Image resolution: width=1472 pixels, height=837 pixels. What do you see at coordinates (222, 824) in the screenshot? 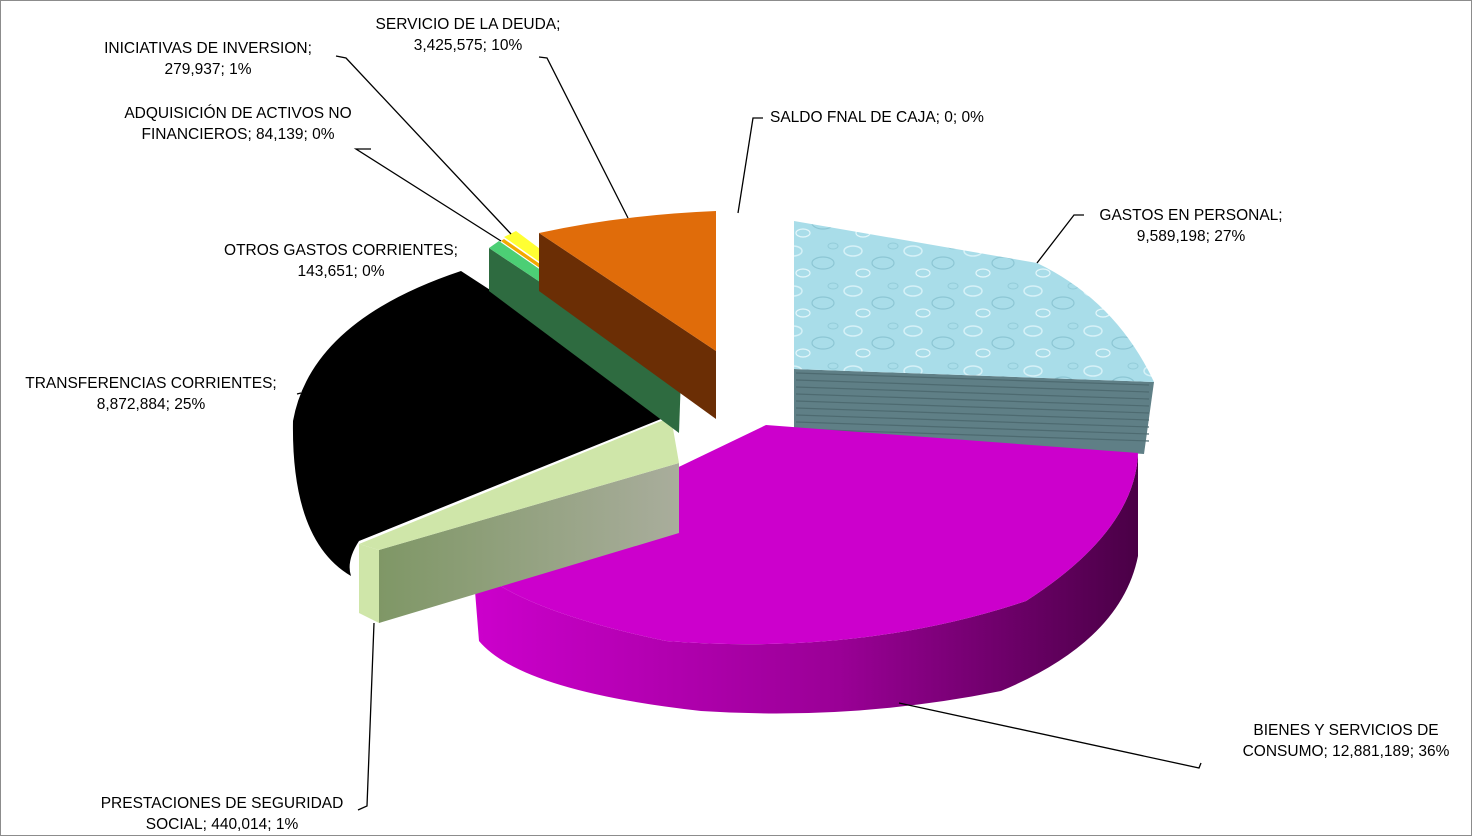
I see `data-label-line: SOCIAL; 440,014; 1%` at bounding box center [222, 824].